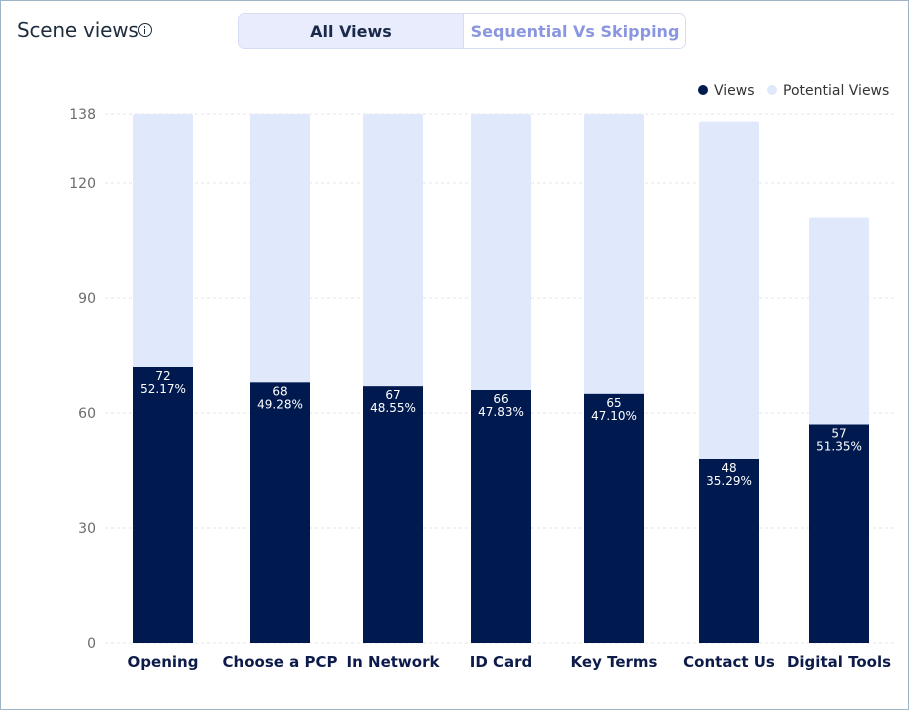 Image resolution: width=909 pixels, height=710 pixels. Describe the element at coordinates (614, 416) in the screenshot. I see `views-percent-label: 47.10%` at that location.